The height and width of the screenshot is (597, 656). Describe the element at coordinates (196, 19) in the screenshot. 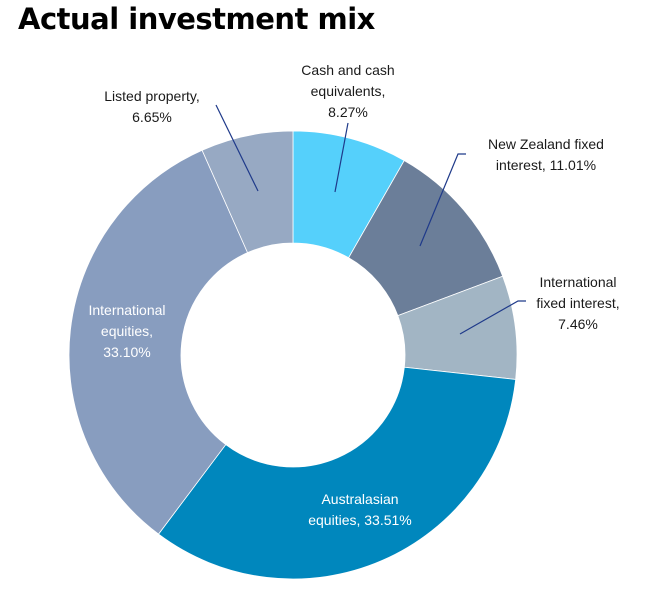

I see `chart-title: Actual investment mix` at that location.